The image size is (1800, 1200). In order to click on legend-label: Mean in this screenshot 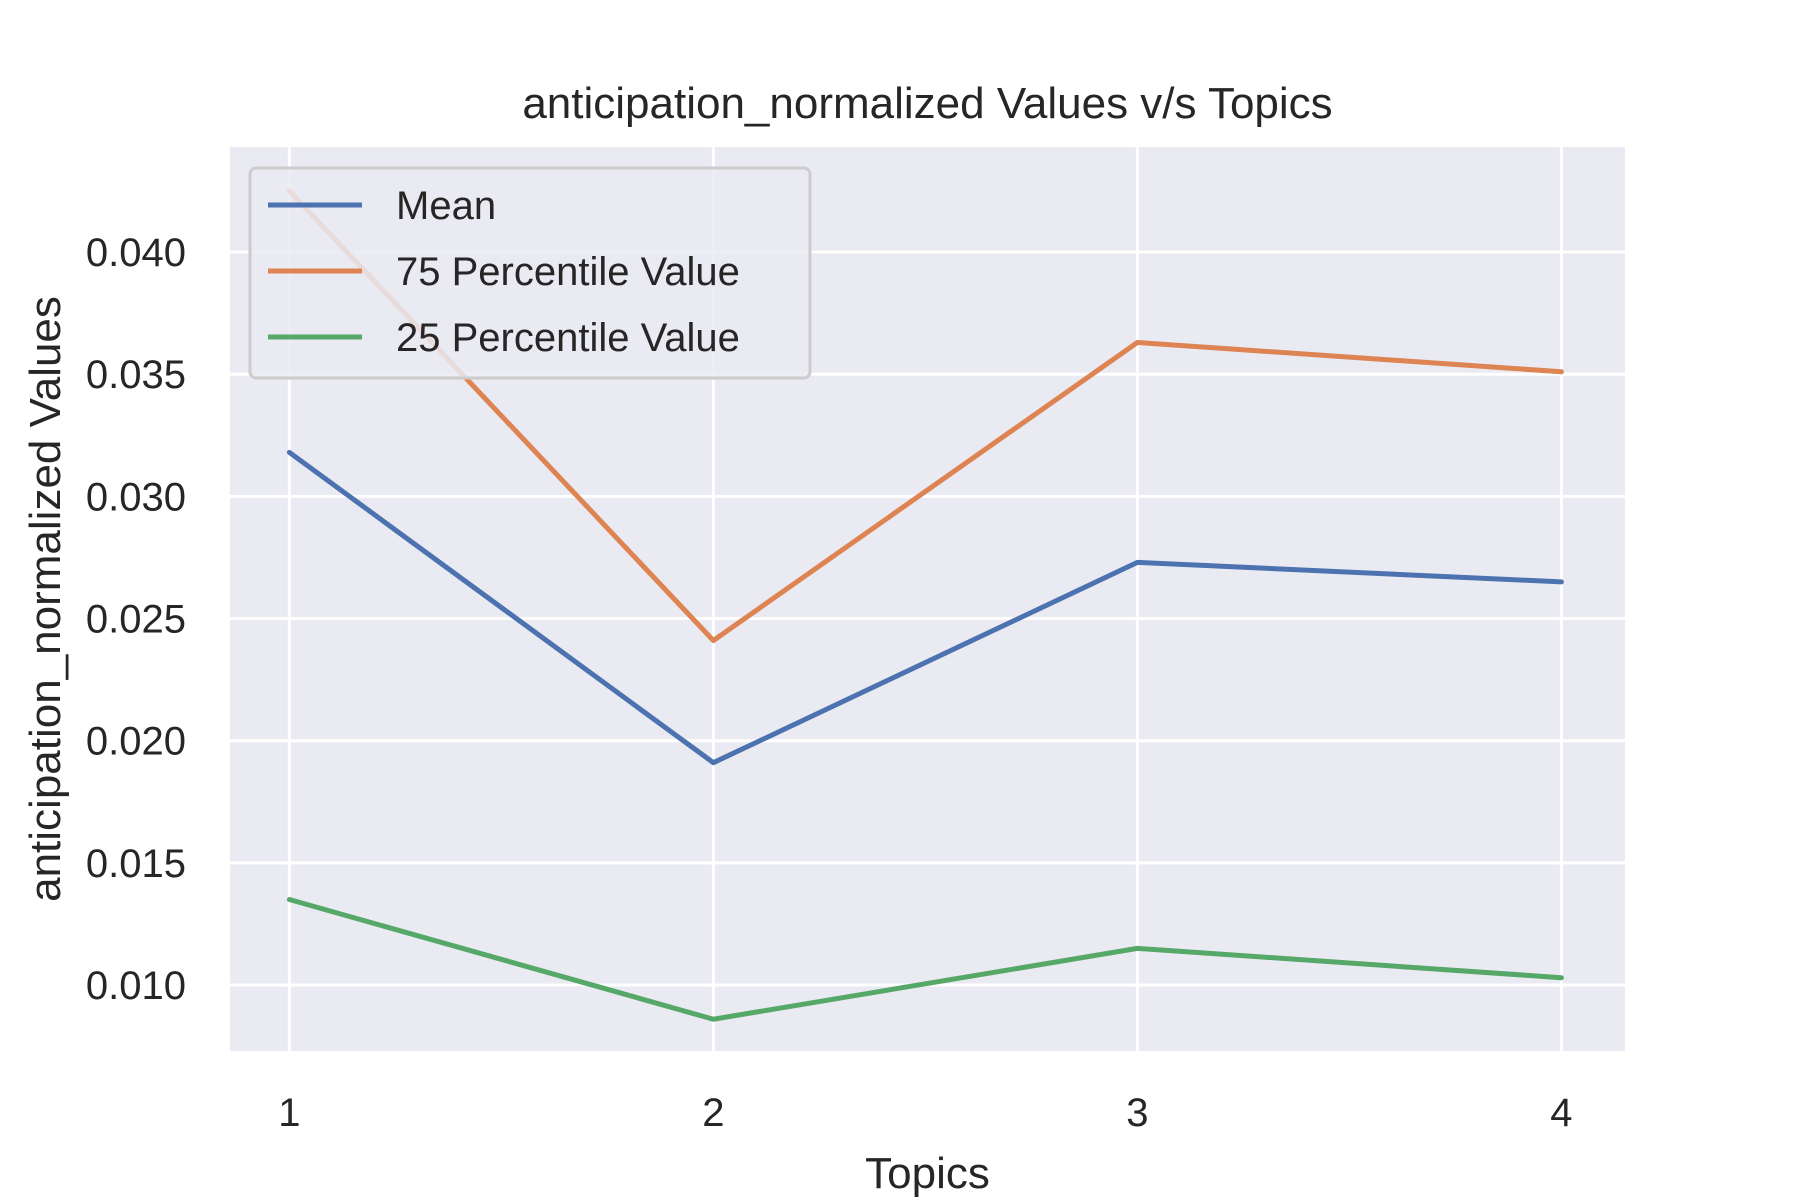, I will do `click(446, 206)`.